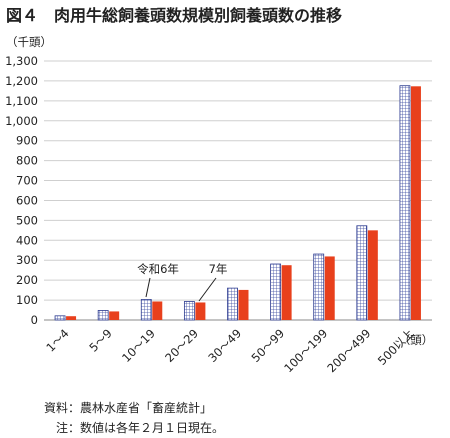 Image resolution: width=450 pixels, height=438 pixels. What do you see at coordinates (21, 101) in the screenshot?
I see `y-tick-label: 1,100` at bounding box center [21, 101].